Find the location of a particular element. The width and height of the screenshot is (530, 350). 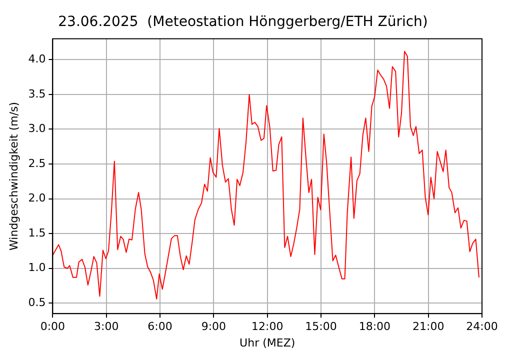

chart-title: 23.06.2025 (Meteostation Hönggerberg/ETH Zürich) is located at coordinates (243, 22).